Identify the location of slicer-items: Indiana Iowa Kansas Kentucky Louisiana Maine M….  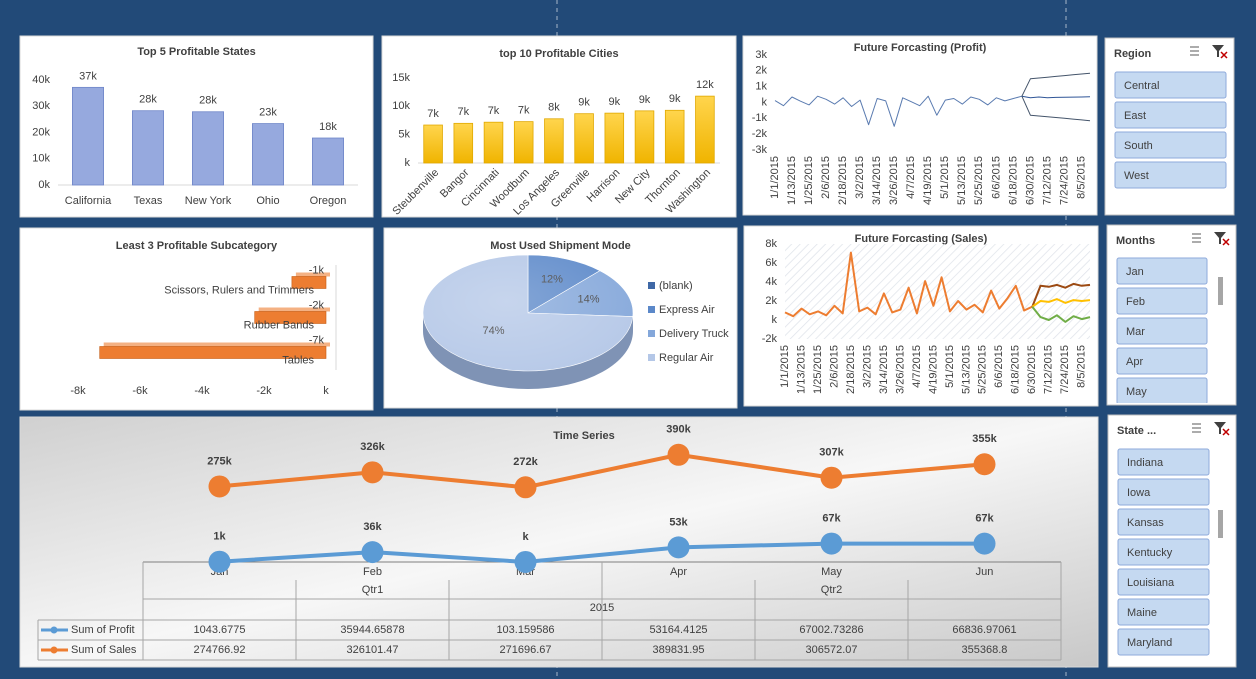
(1163, 552).